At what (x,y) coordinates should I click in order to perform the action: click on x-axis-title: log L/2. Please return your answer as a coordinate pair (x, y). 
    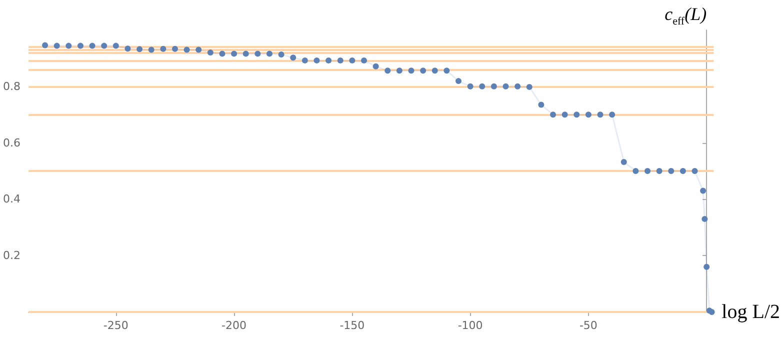
    Looking at the image, I should click on (751, 312).